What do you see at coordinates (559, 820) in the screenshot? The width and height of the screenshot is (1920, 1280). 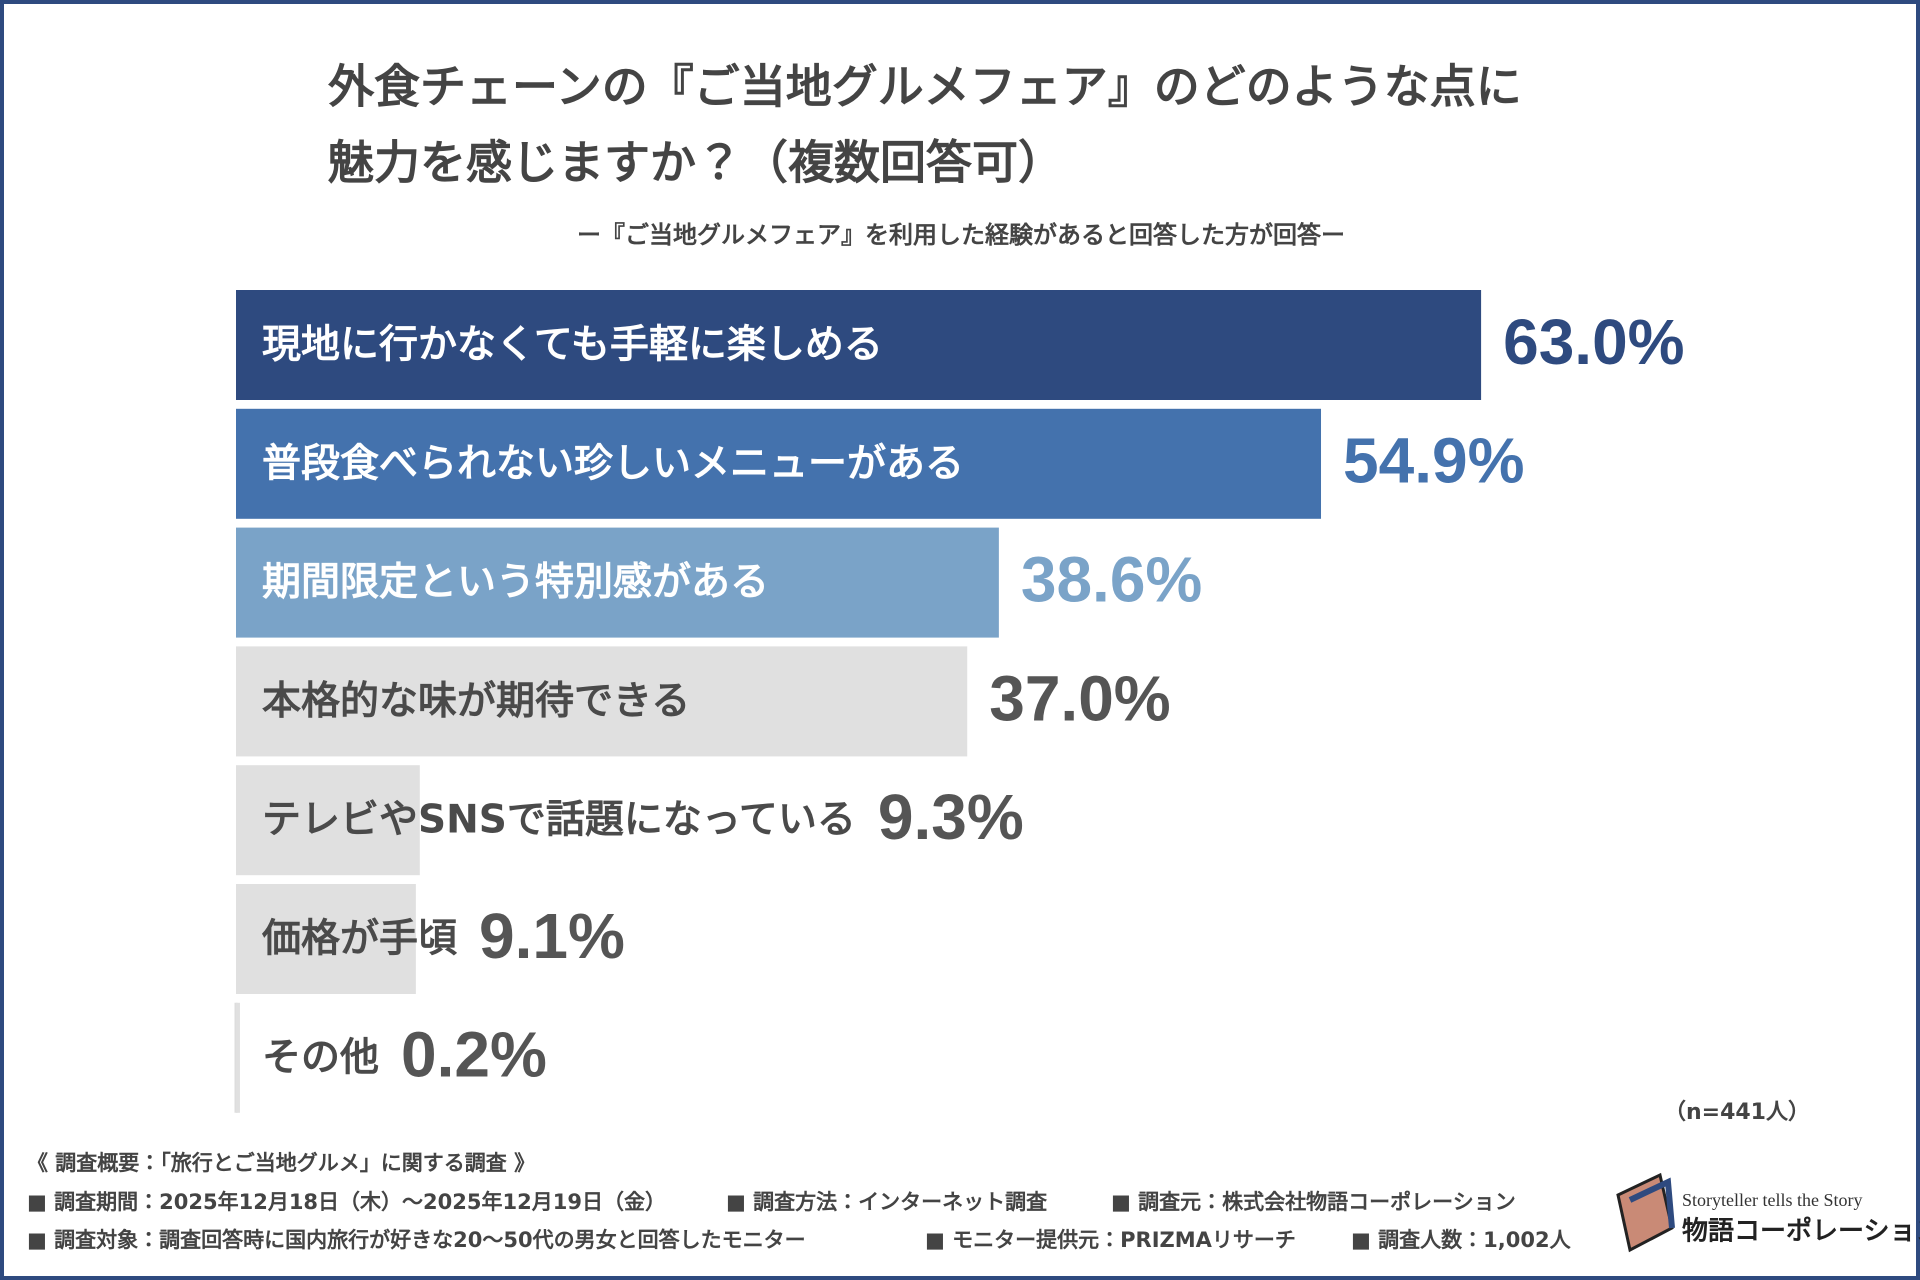 I see `bar-label: テレビやSNSで話題になっている` at bounding box center [559, 820].